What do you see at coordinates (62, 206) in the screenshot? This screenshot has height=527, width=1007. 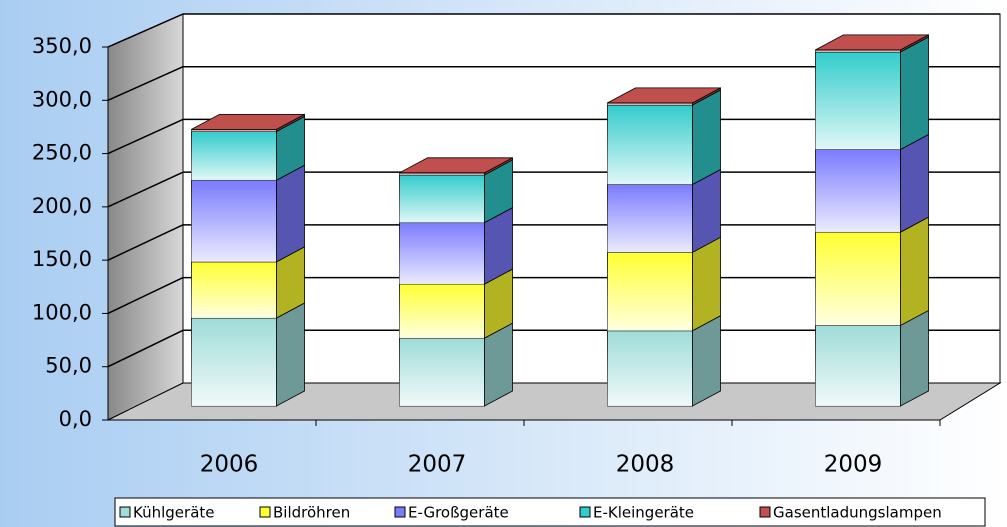 I see `y-tick-label: 200,0` at bounding box center [62, 206].